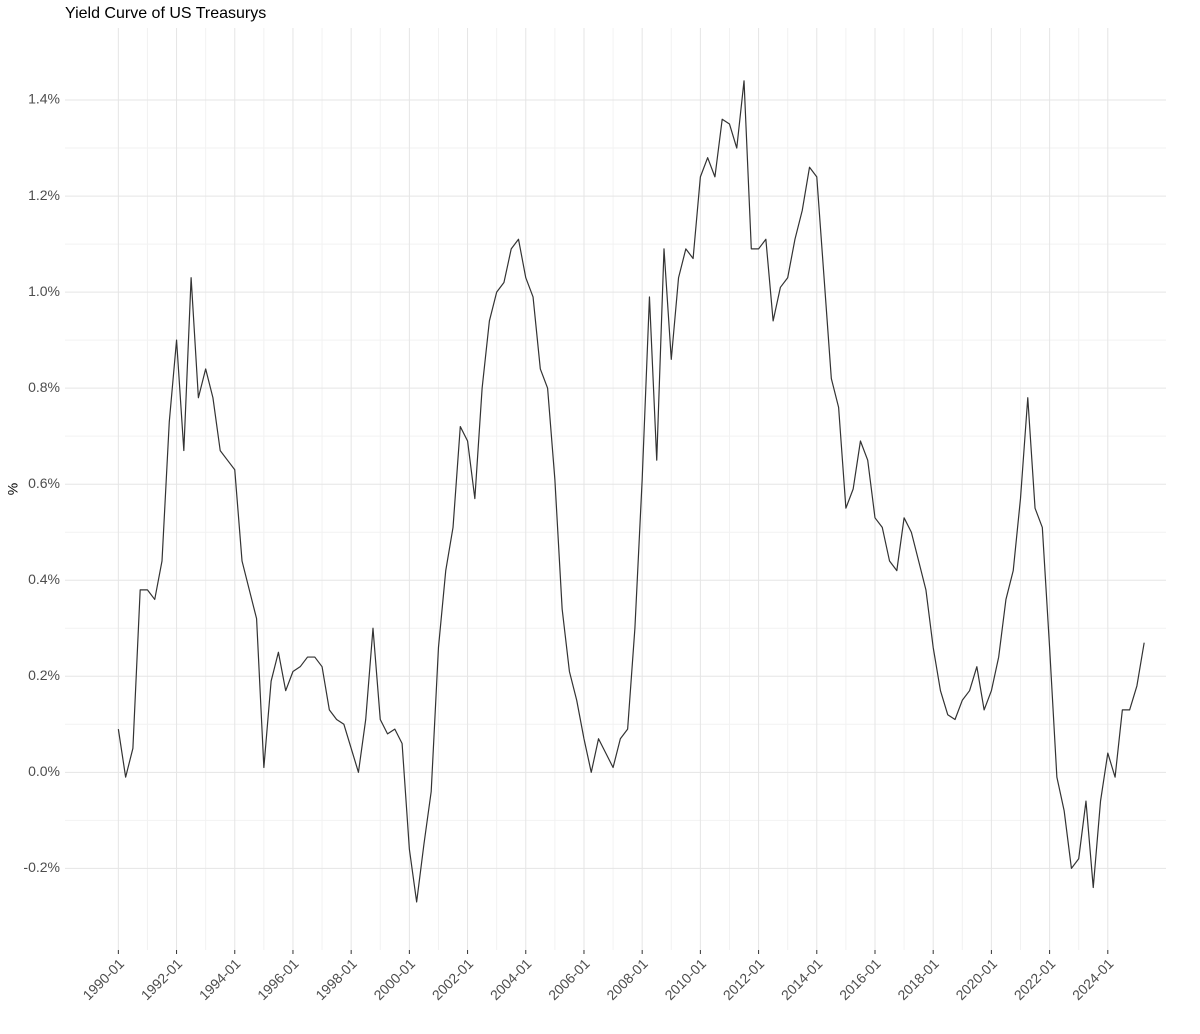 The width and height of the screenshot is (1200, 1034). I want to click on x-tick-label: 2022-01, so click(1035, 979).